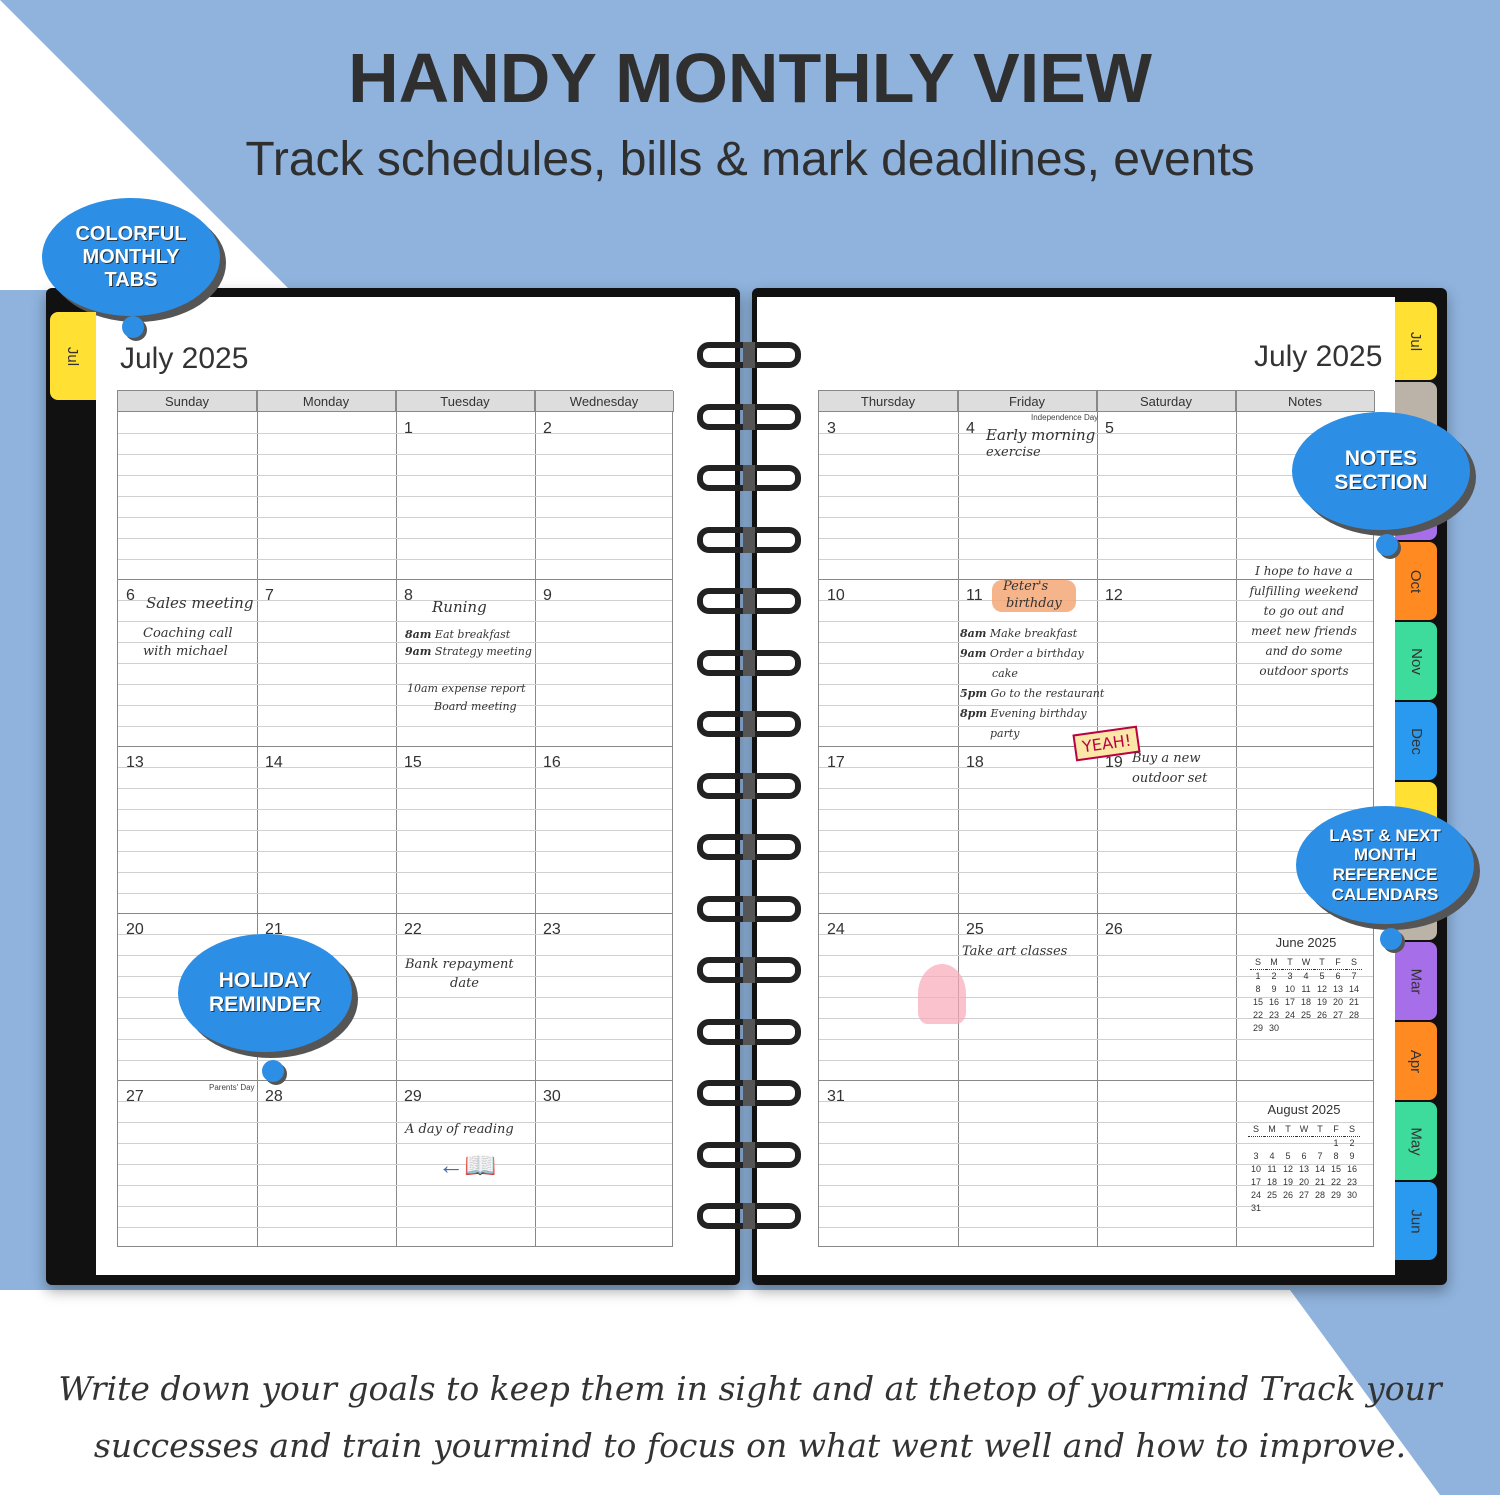 The width and height of the screenshot is (1500, 1495). I want to click on day-number: 18, so click(975, 762).